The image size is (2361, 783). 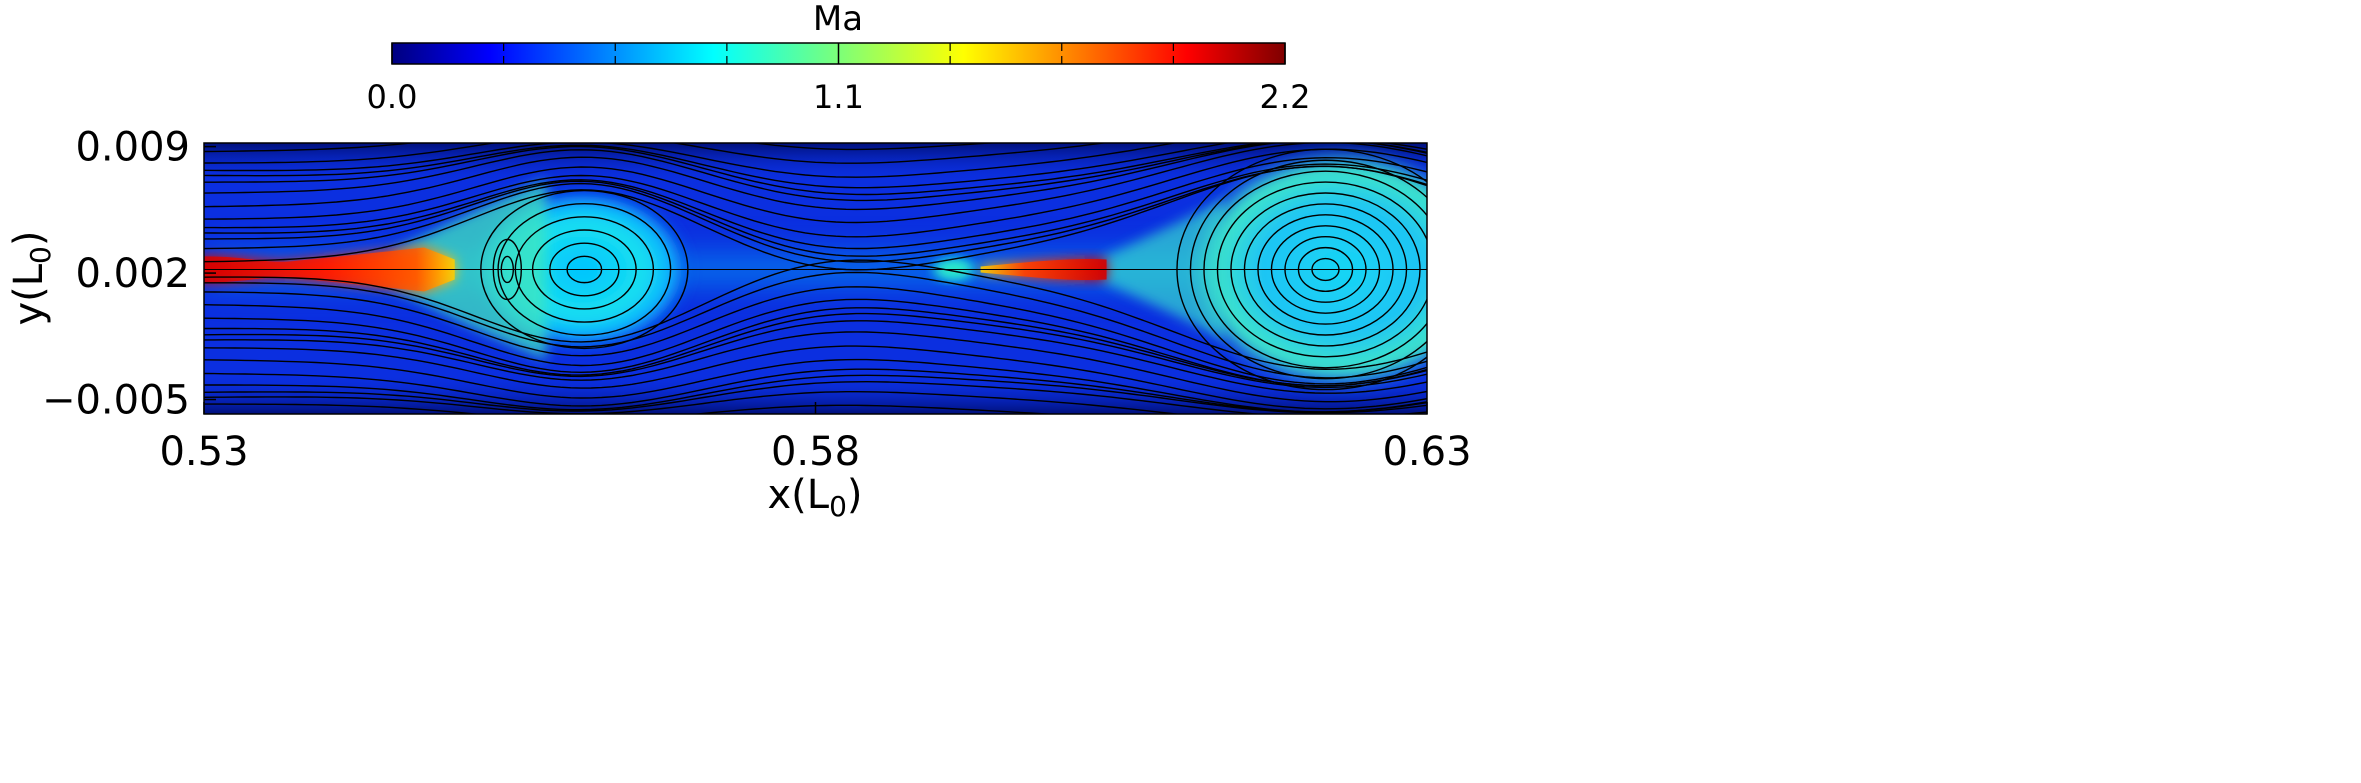 What do you see at coordinates (132, 274) in the screenshot?
I see `y-tick-label: 0.002` at bounding box center [132, 274].